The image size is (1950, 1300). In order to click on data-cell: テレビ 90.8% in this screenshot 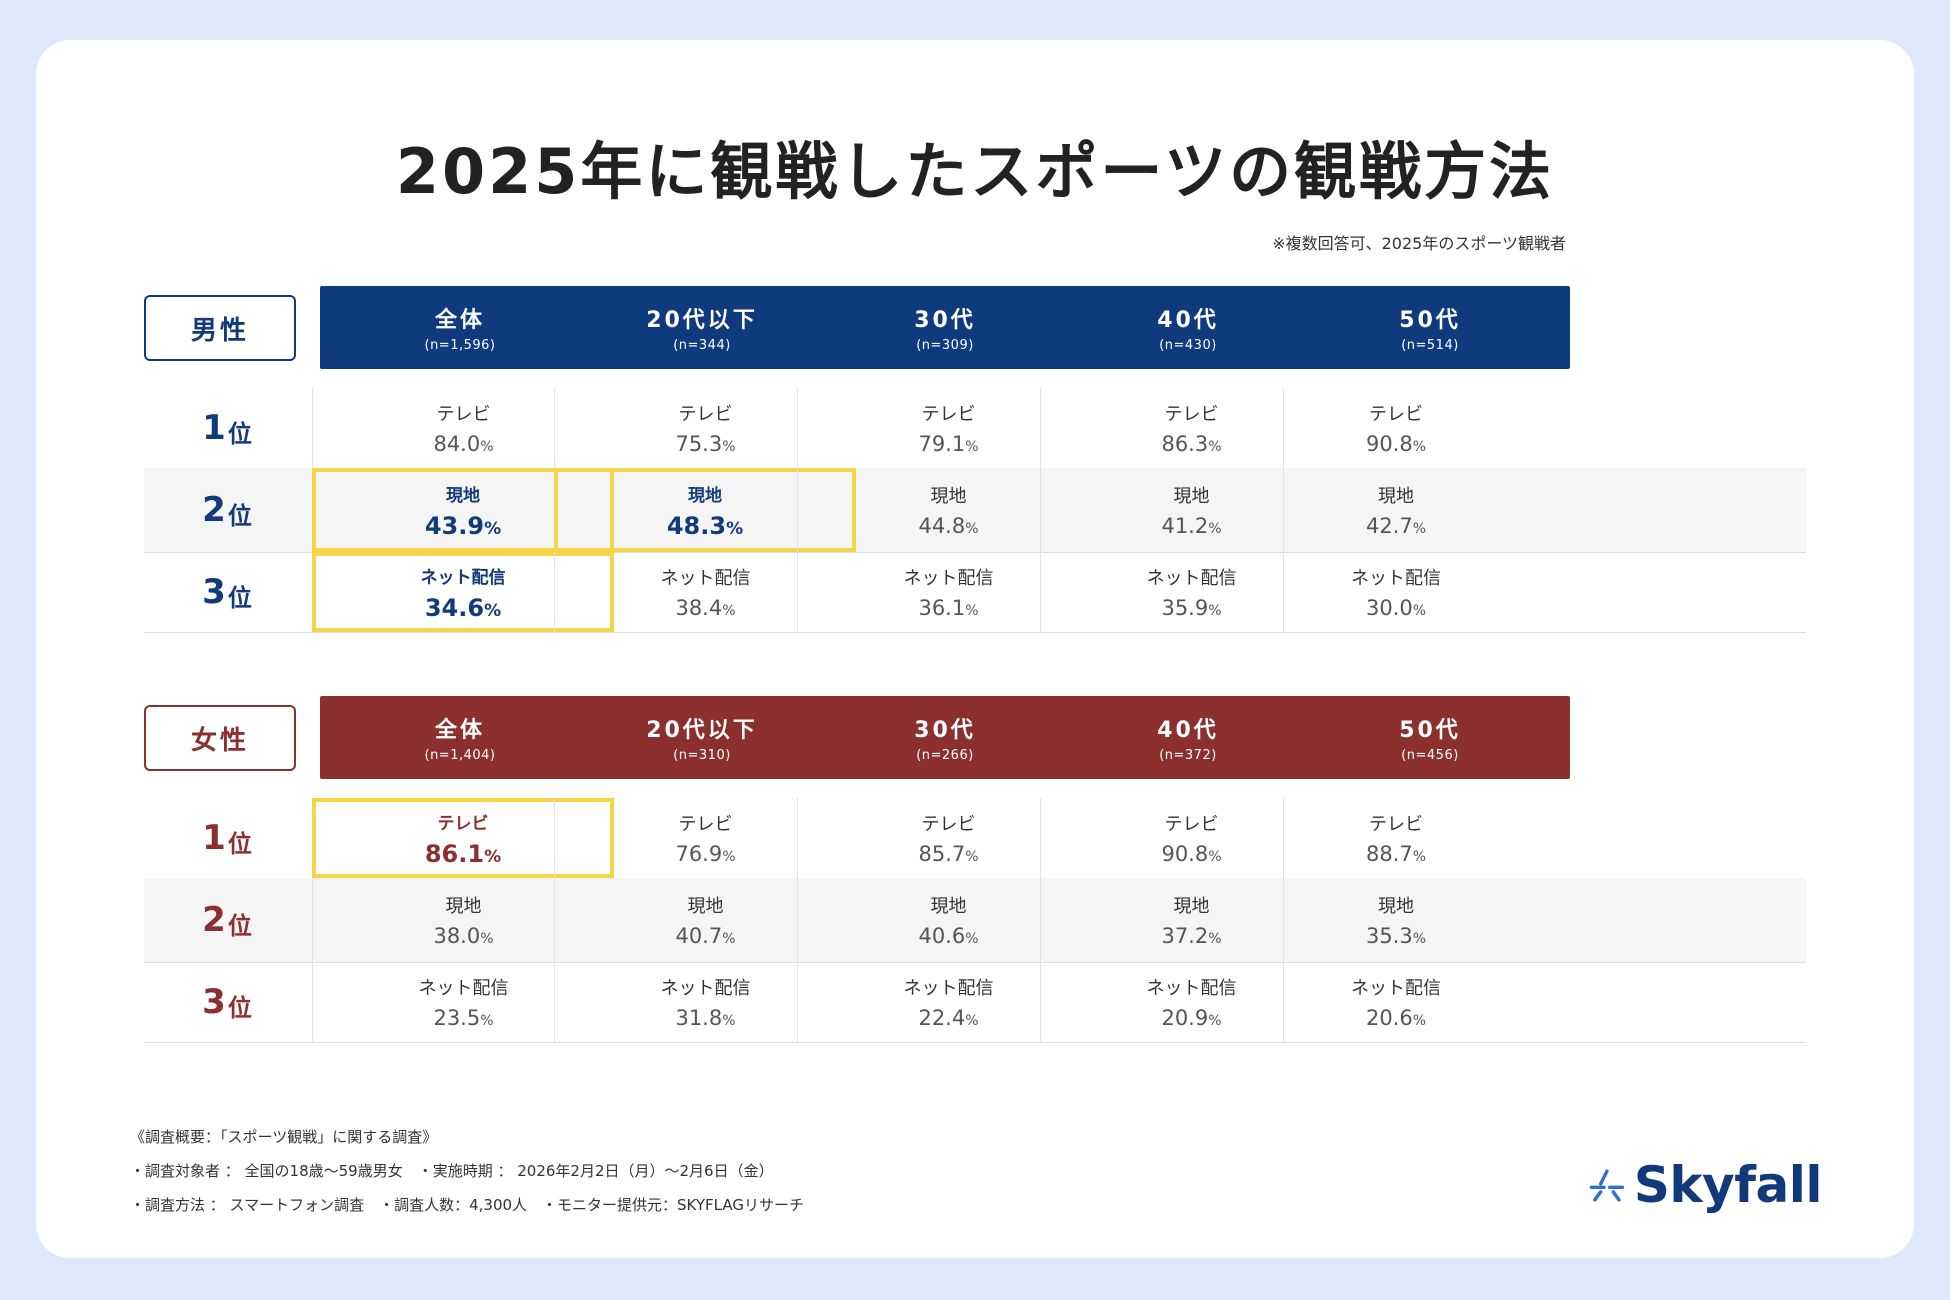, I will do `click(1395, 428)`.